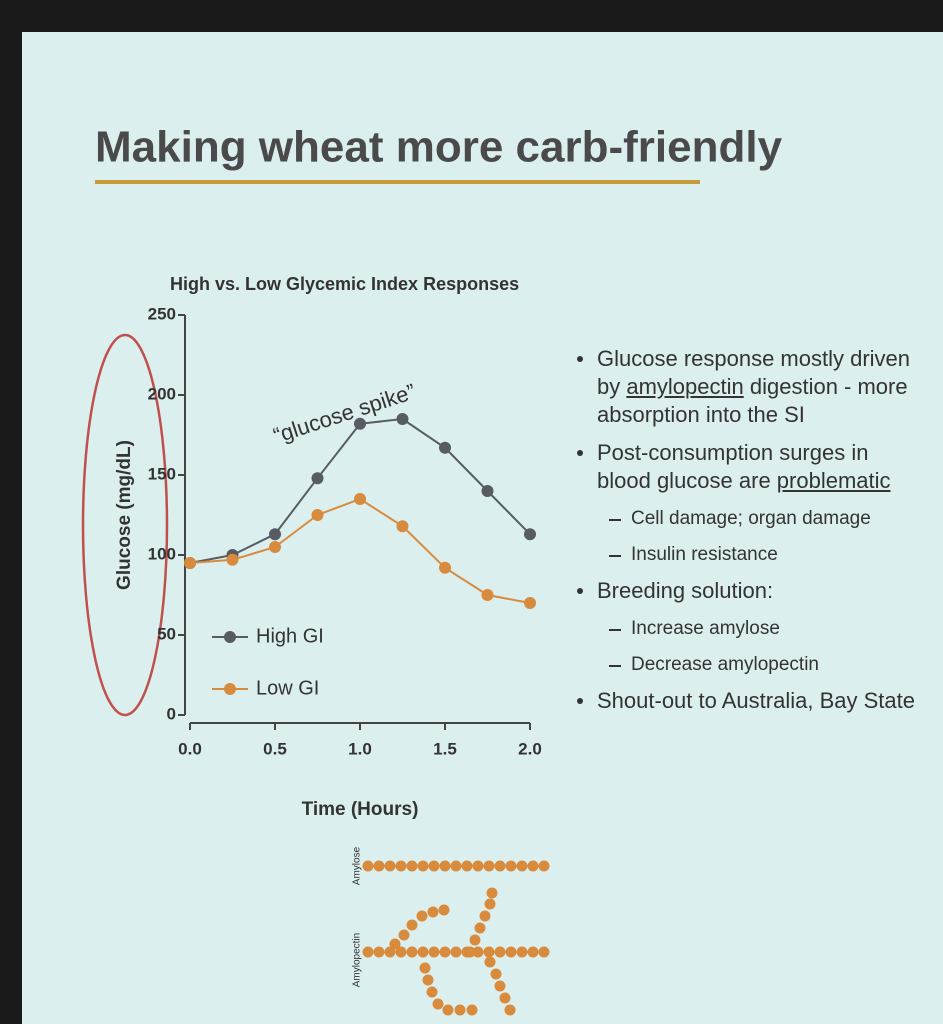  Describe the element at coordinates (357, 960) in the screenshot. I see `amylopectin-label: Amylopectin` at that location.